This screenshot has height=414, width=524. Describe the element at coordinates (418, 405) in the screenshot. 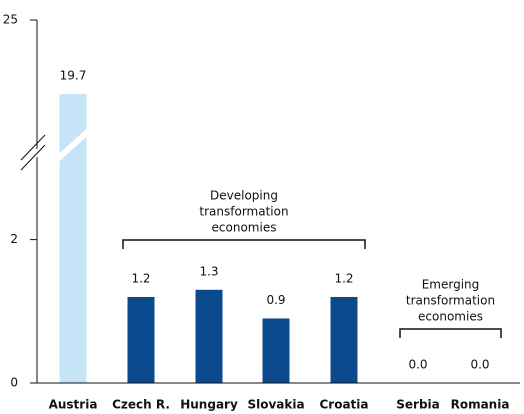

I see `x-tick-label: Serbia` at that location.